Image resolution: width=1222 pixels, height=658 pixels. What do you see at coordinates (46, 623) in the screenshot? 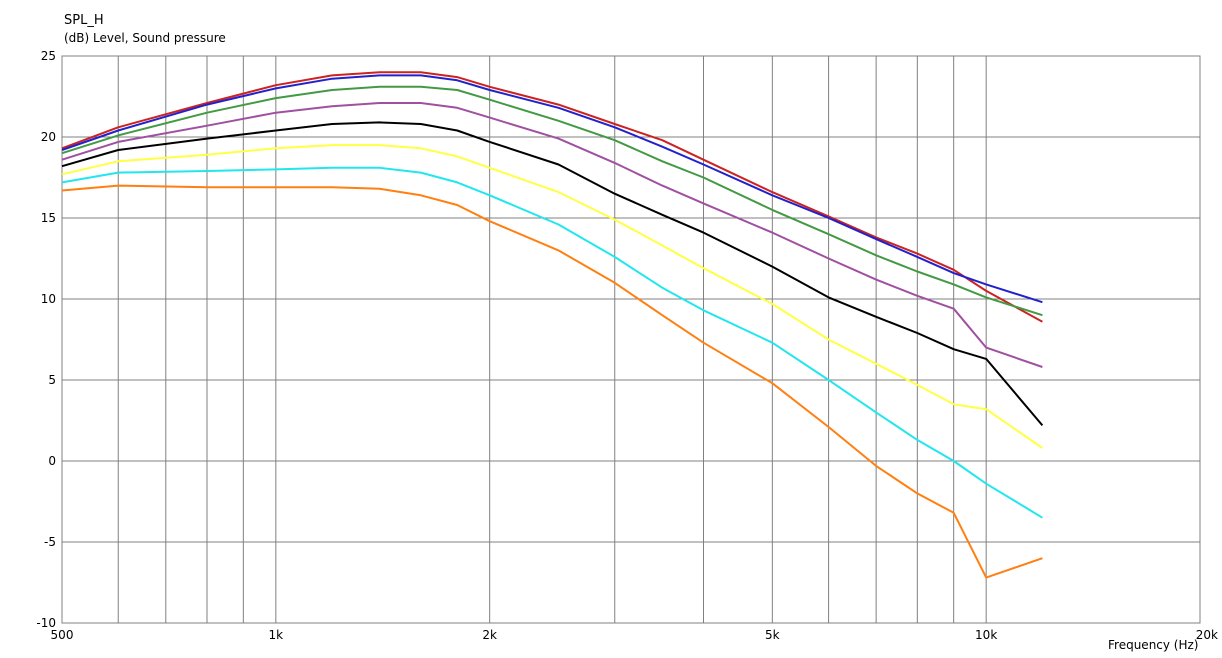
I see `y-tick-label: -10` at bounding box center [46, 623].